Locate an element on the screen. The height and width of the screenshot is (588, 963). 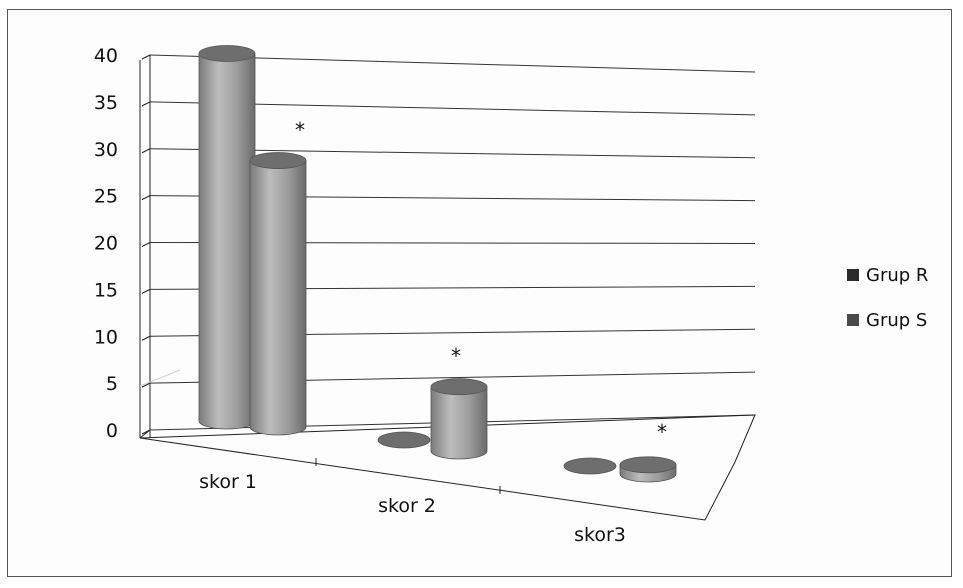
y-tick-label: 20 is located at coordinates (106, 244).